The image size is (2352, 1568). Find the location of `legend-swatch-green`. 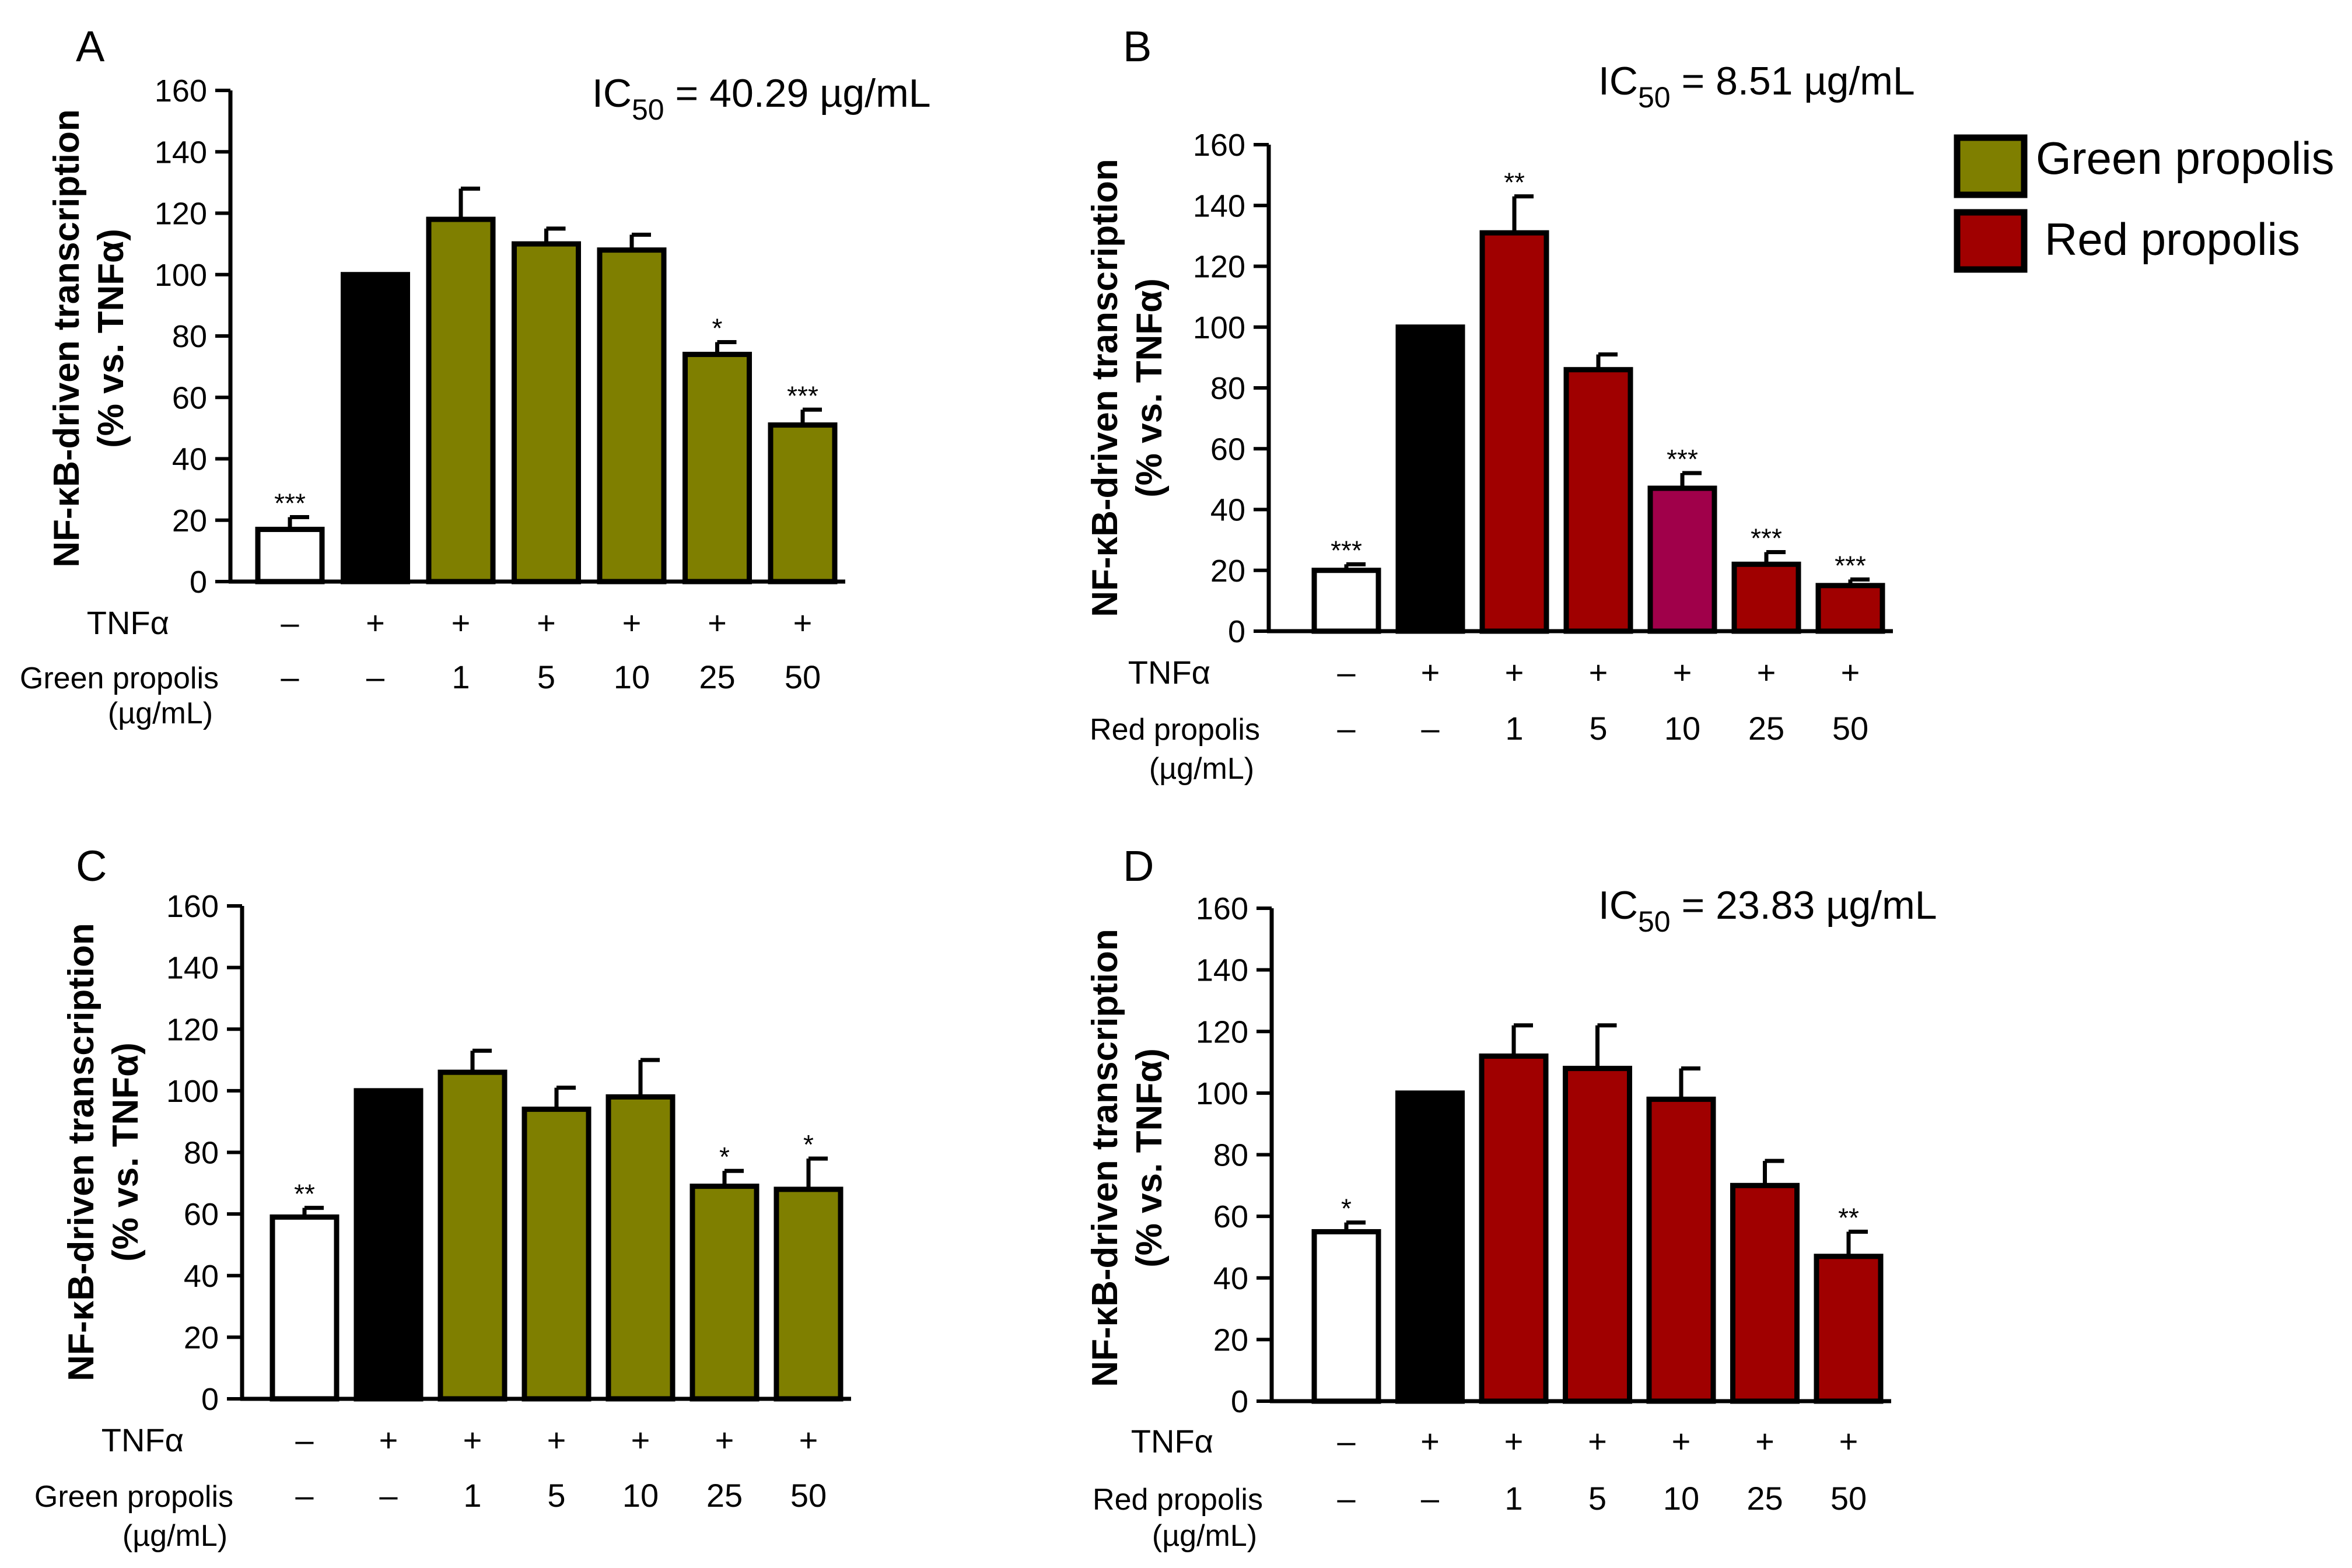

legend-swatch-green is located at coordinates (1991, 166).